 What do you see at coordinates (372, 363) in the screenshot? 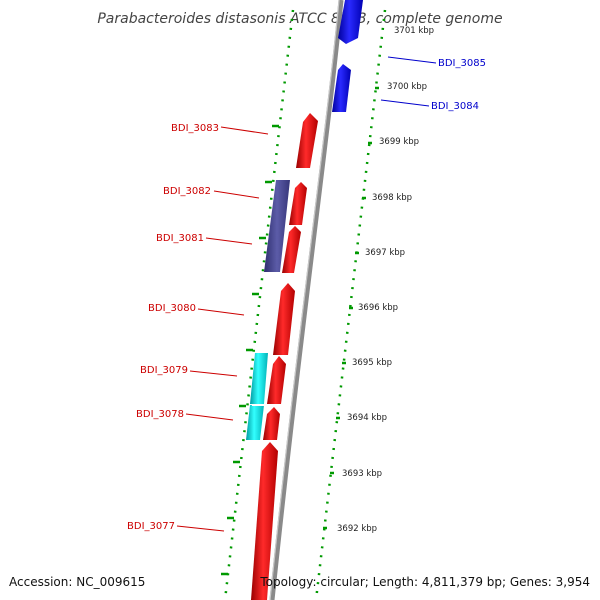
I see `kbp-label-3695: 3695 kbp` at bounding box center [372, 363].